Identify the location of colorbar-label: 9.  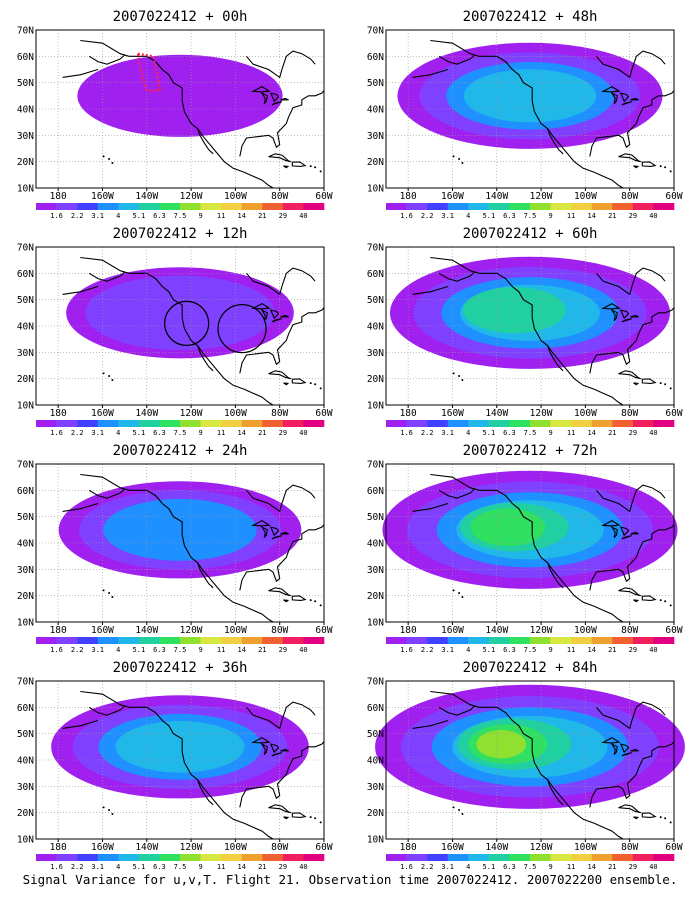
(550, 650).